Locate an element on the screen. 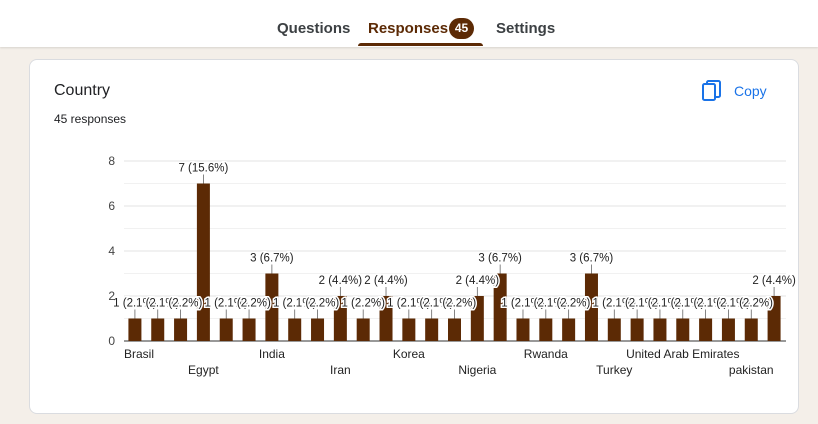 Image resolution: width=818 pixels, height=424 pixels. tab-questions: Questions is located at coordinates (314, 28).